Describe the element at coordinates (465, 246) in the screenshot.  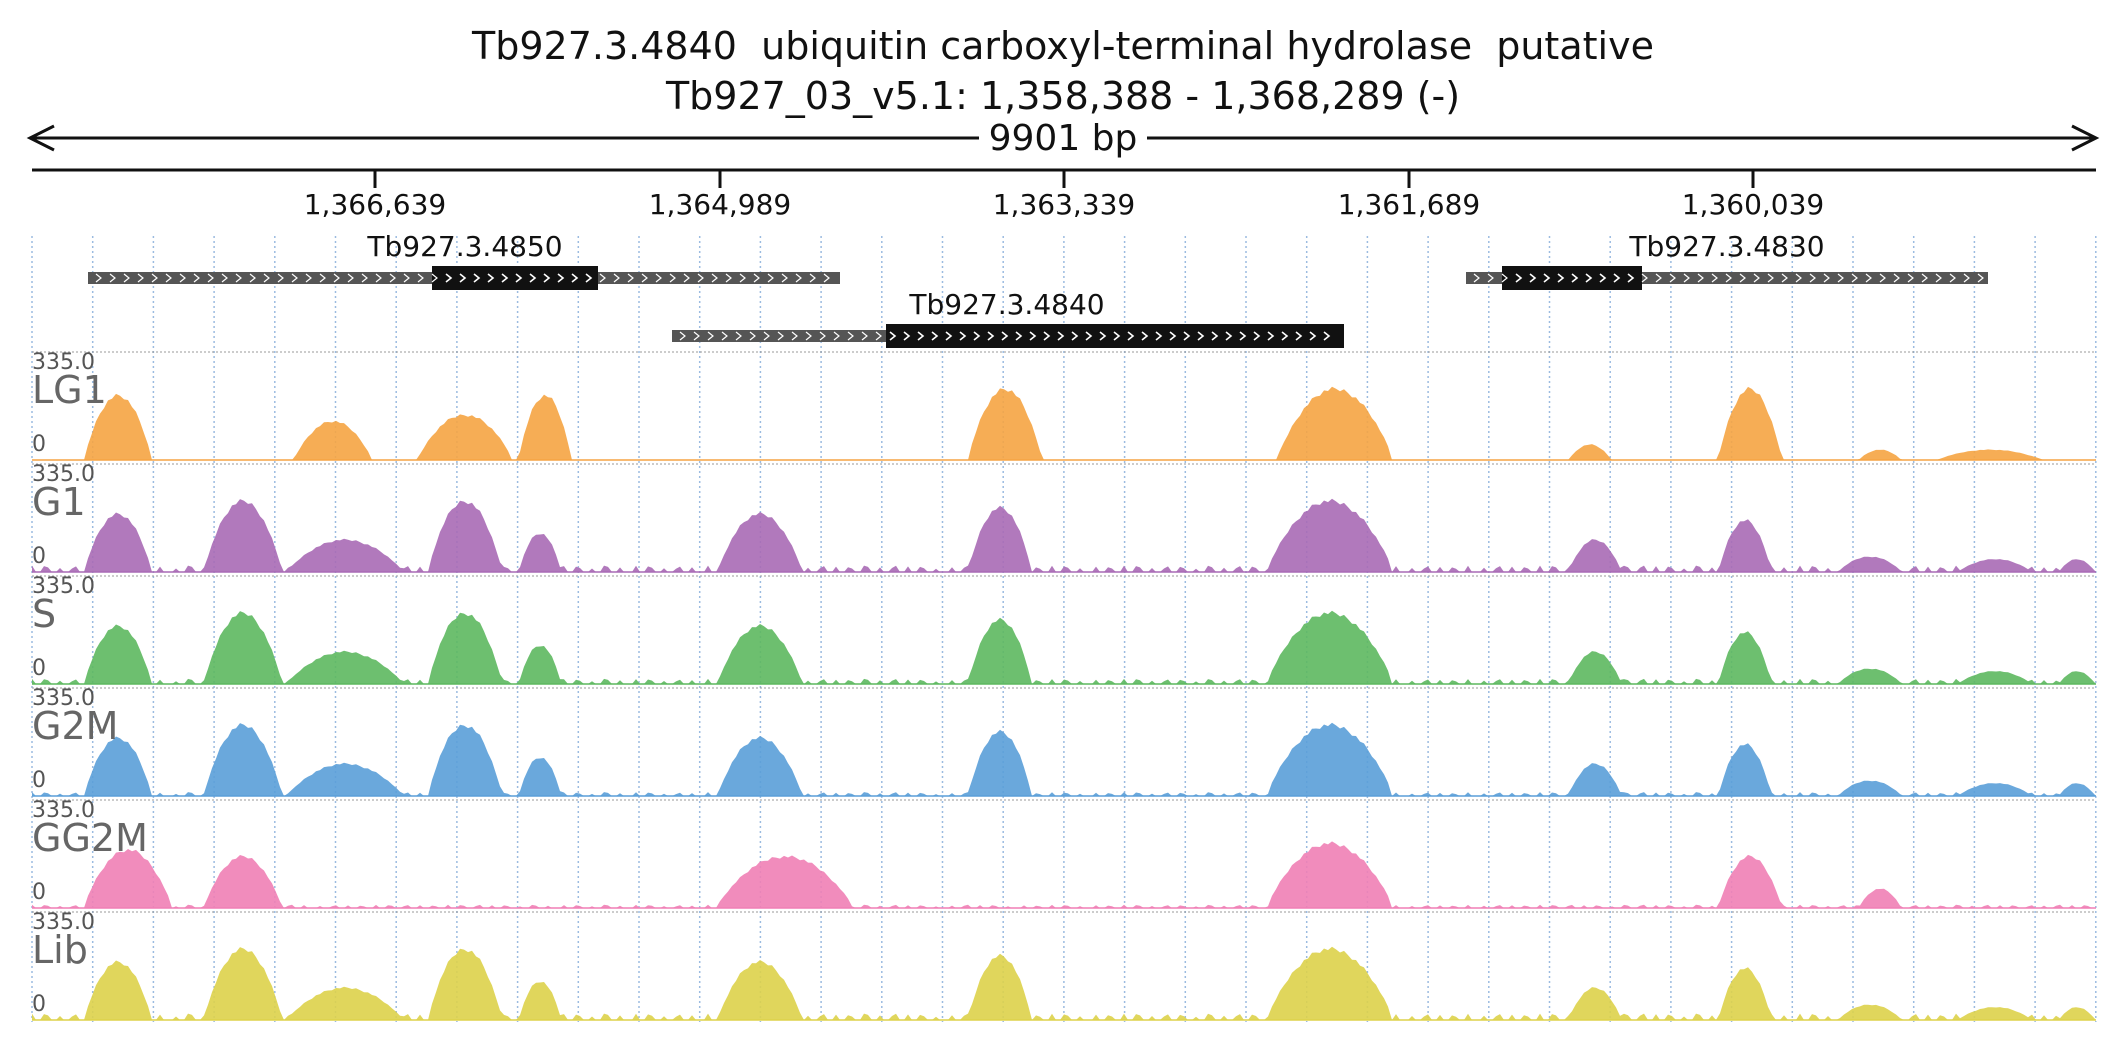
I see `gene-label: Tb927.3.4850` at that location.